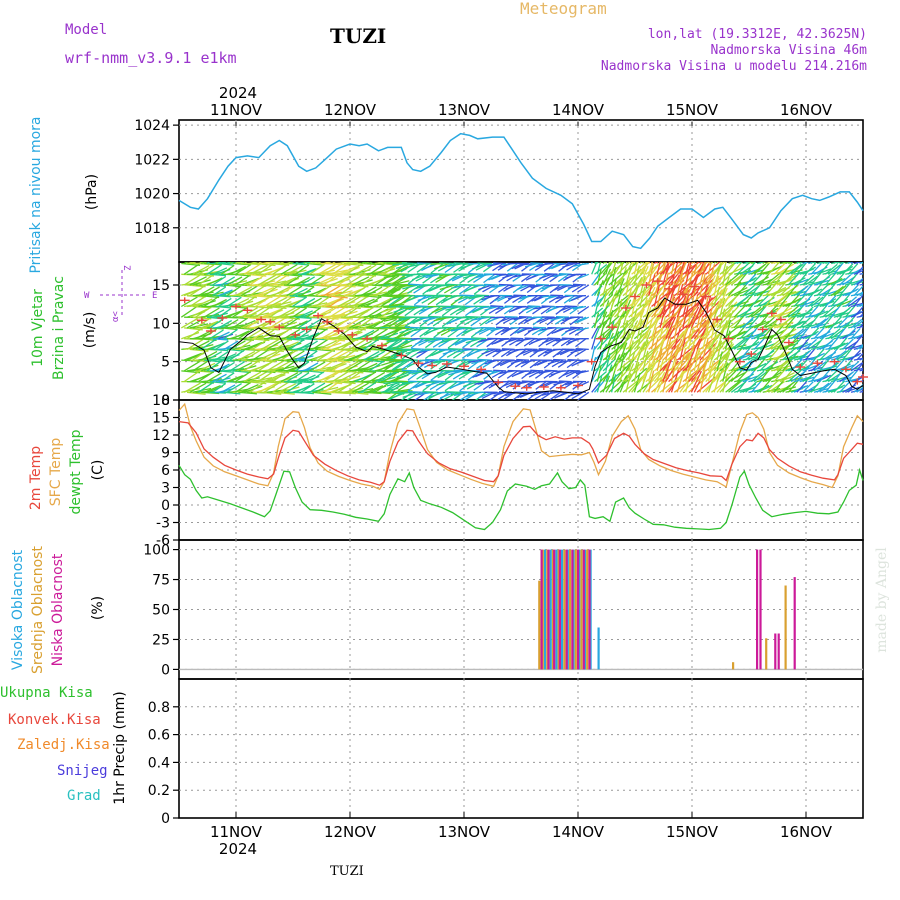 This screenshot has width=900, height=900. I want to click on y-tick-label: 9, so click(165, 454).